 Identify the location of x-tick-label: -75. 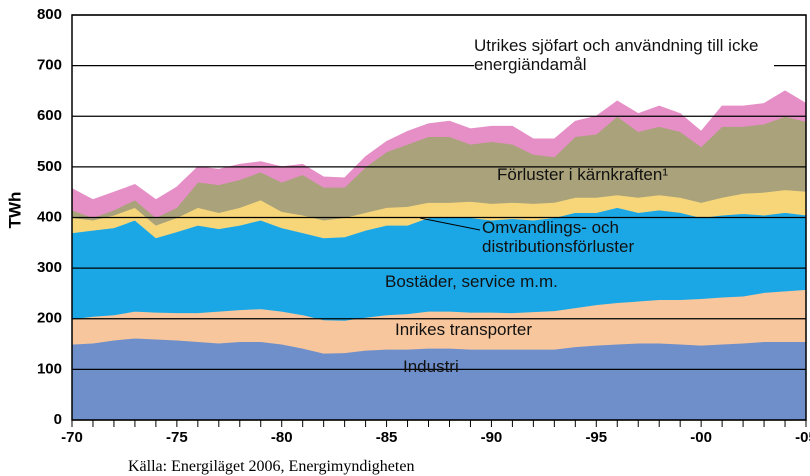
(177, 437).